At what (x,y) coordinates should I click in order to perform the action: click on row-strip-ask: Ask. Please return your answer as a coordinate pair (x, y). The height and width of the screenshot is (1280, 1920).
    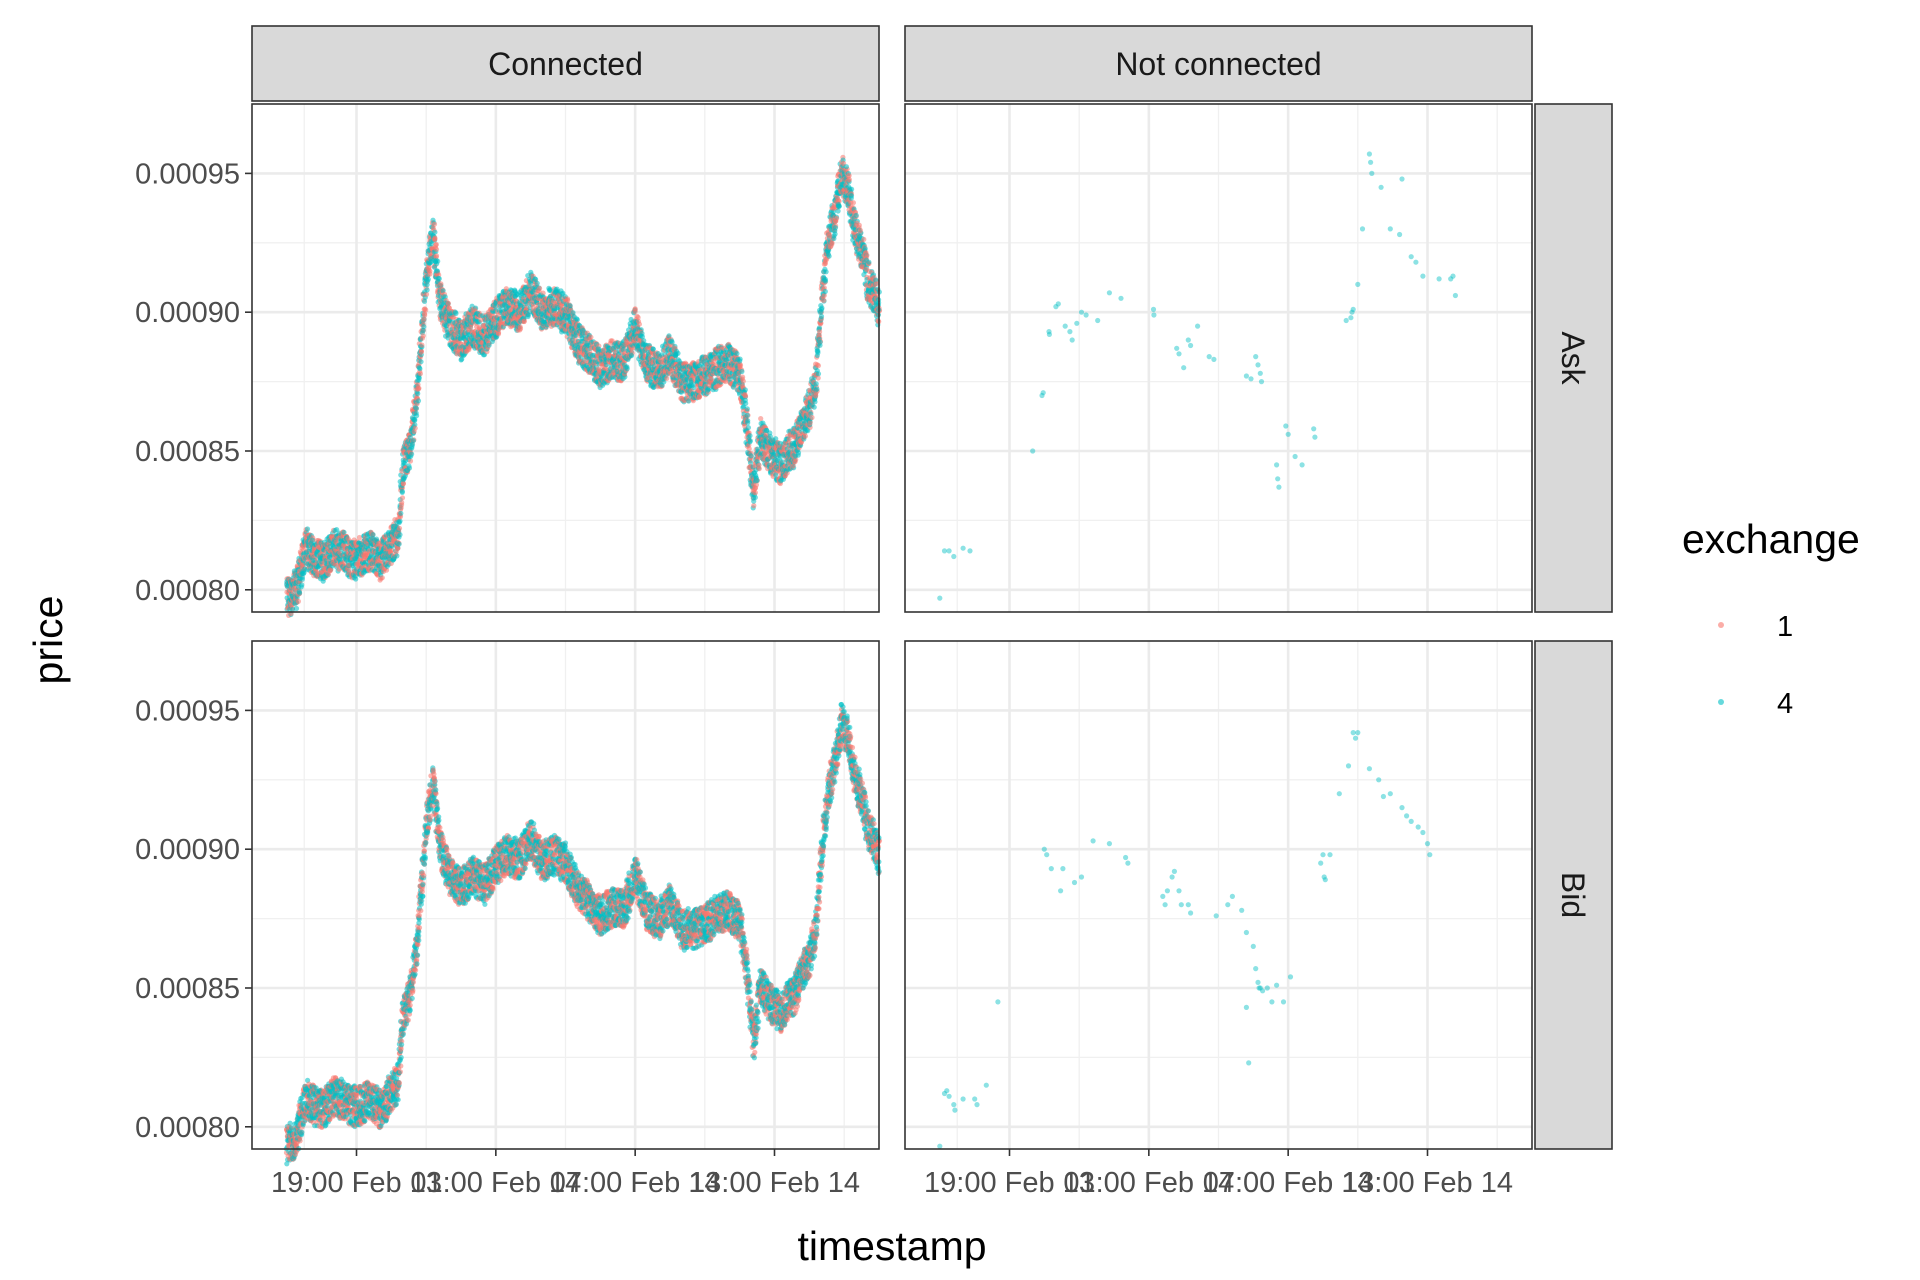
    Looking at the image, I should click on (1573, 358).